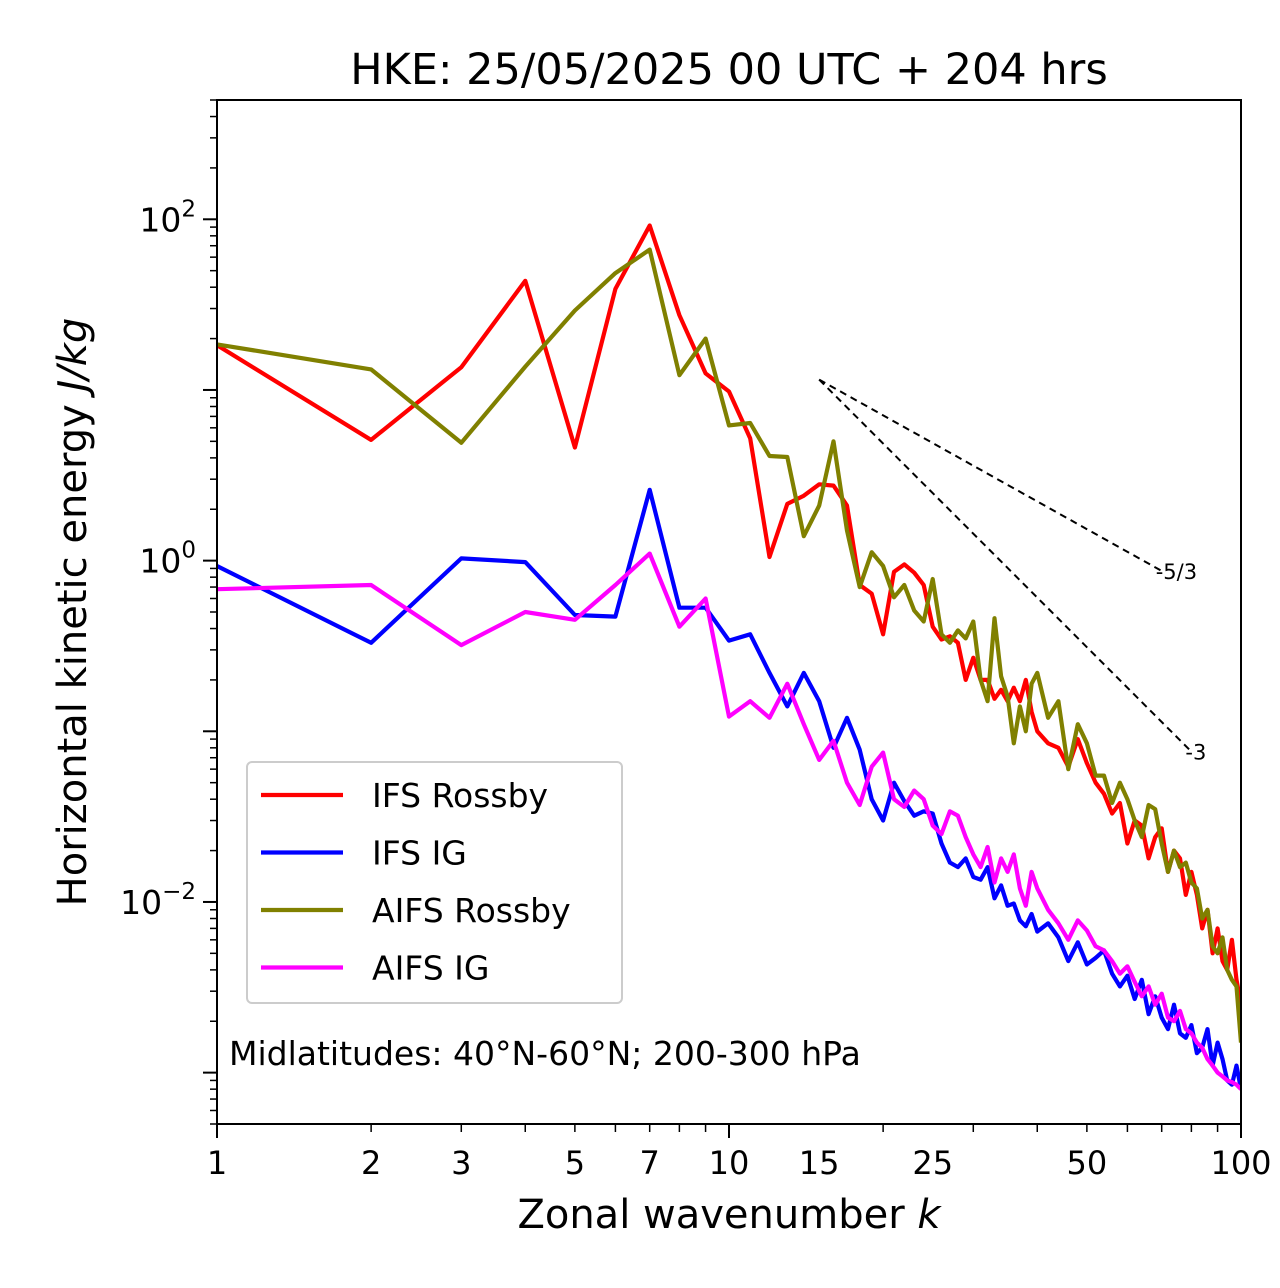  I want to click on x-tick-label: 100, so click(1240, 1163).